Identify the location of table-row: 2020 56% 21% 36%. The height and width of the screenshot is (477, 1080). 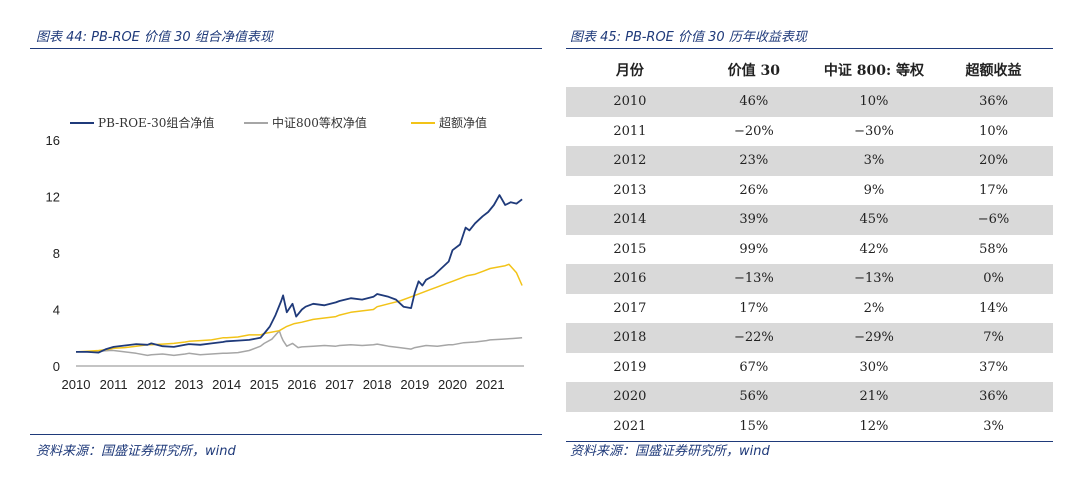
(809, 397).